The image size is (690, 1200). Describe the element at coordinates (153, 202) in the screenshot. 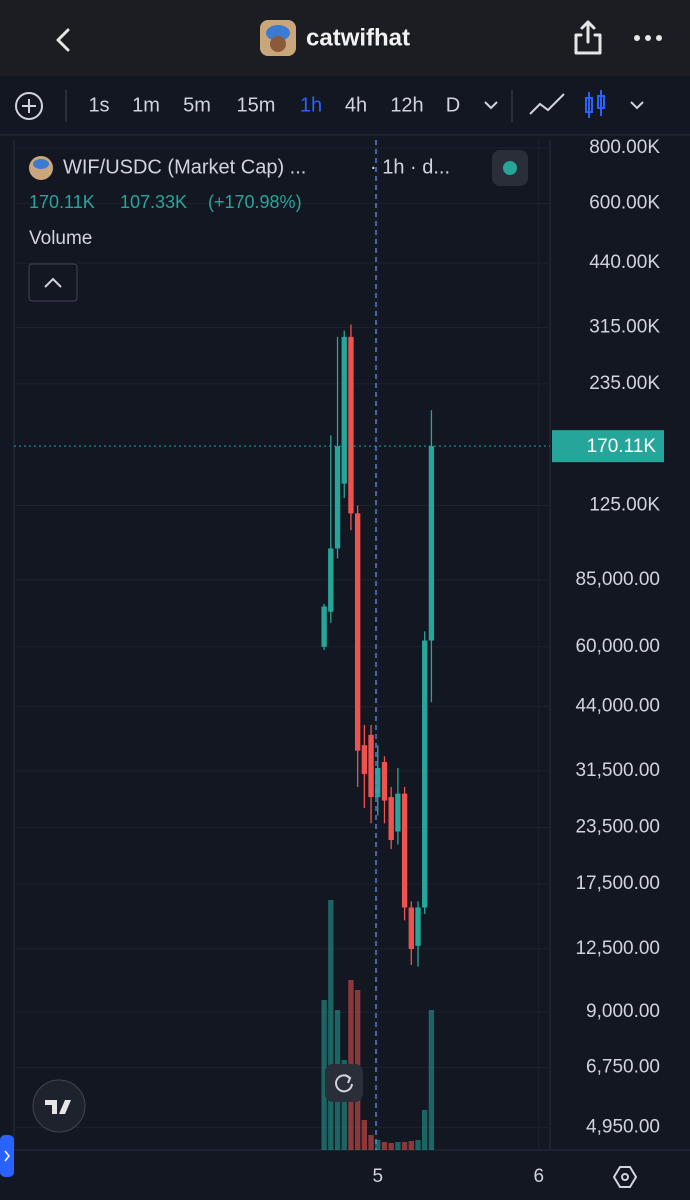

I see `change-value: 107.33K` at that location.